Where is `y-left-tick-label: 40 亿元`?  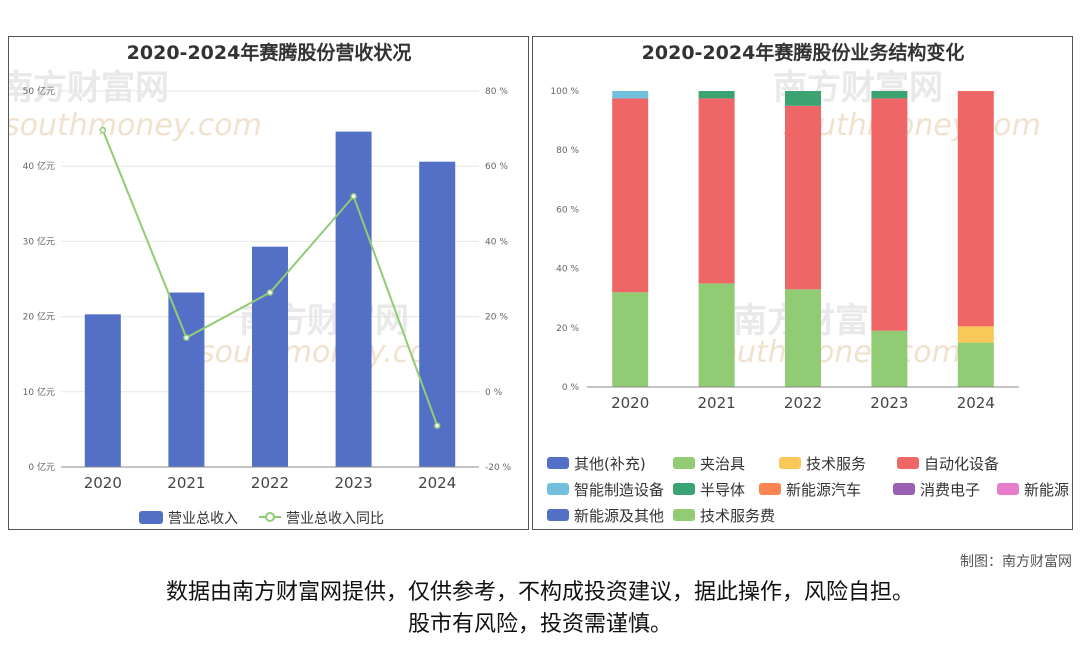 y-left-tick-label: 40 亿元 is located at coordinates (39, 166).